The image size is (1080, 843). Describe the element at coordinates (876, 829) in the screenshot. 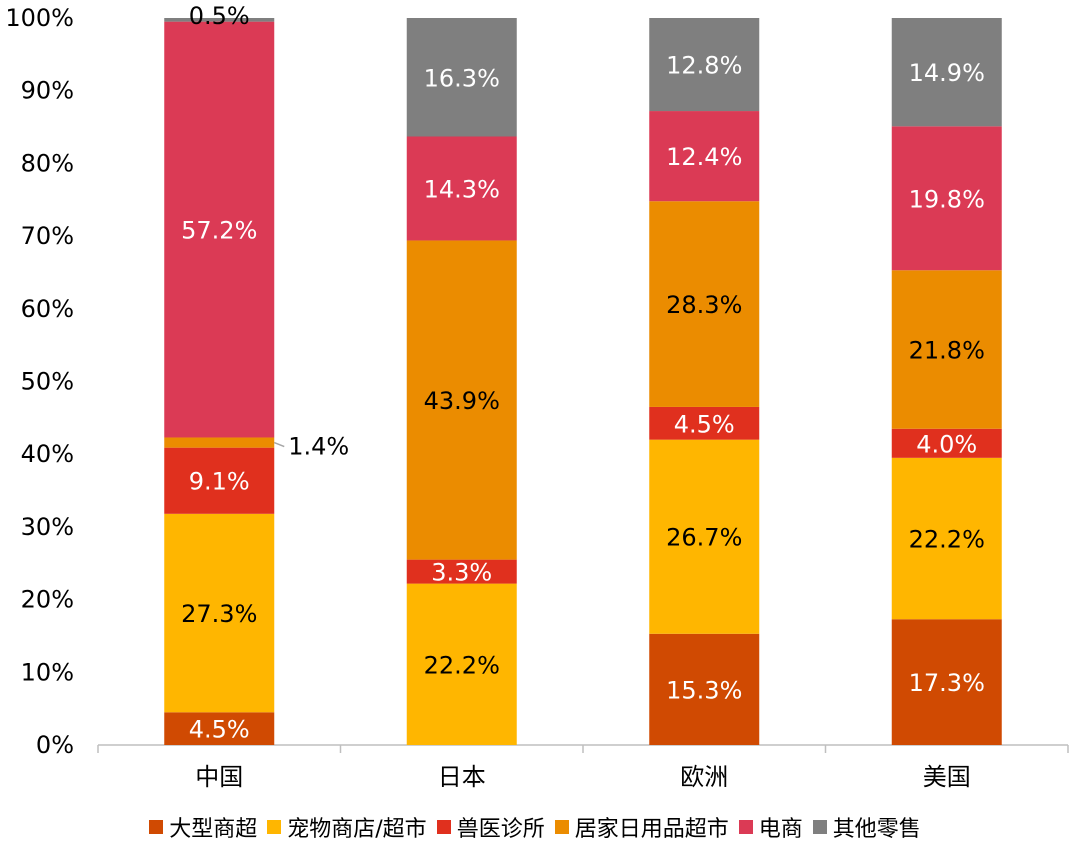

I see `legend-label: 其他零售` at that location.